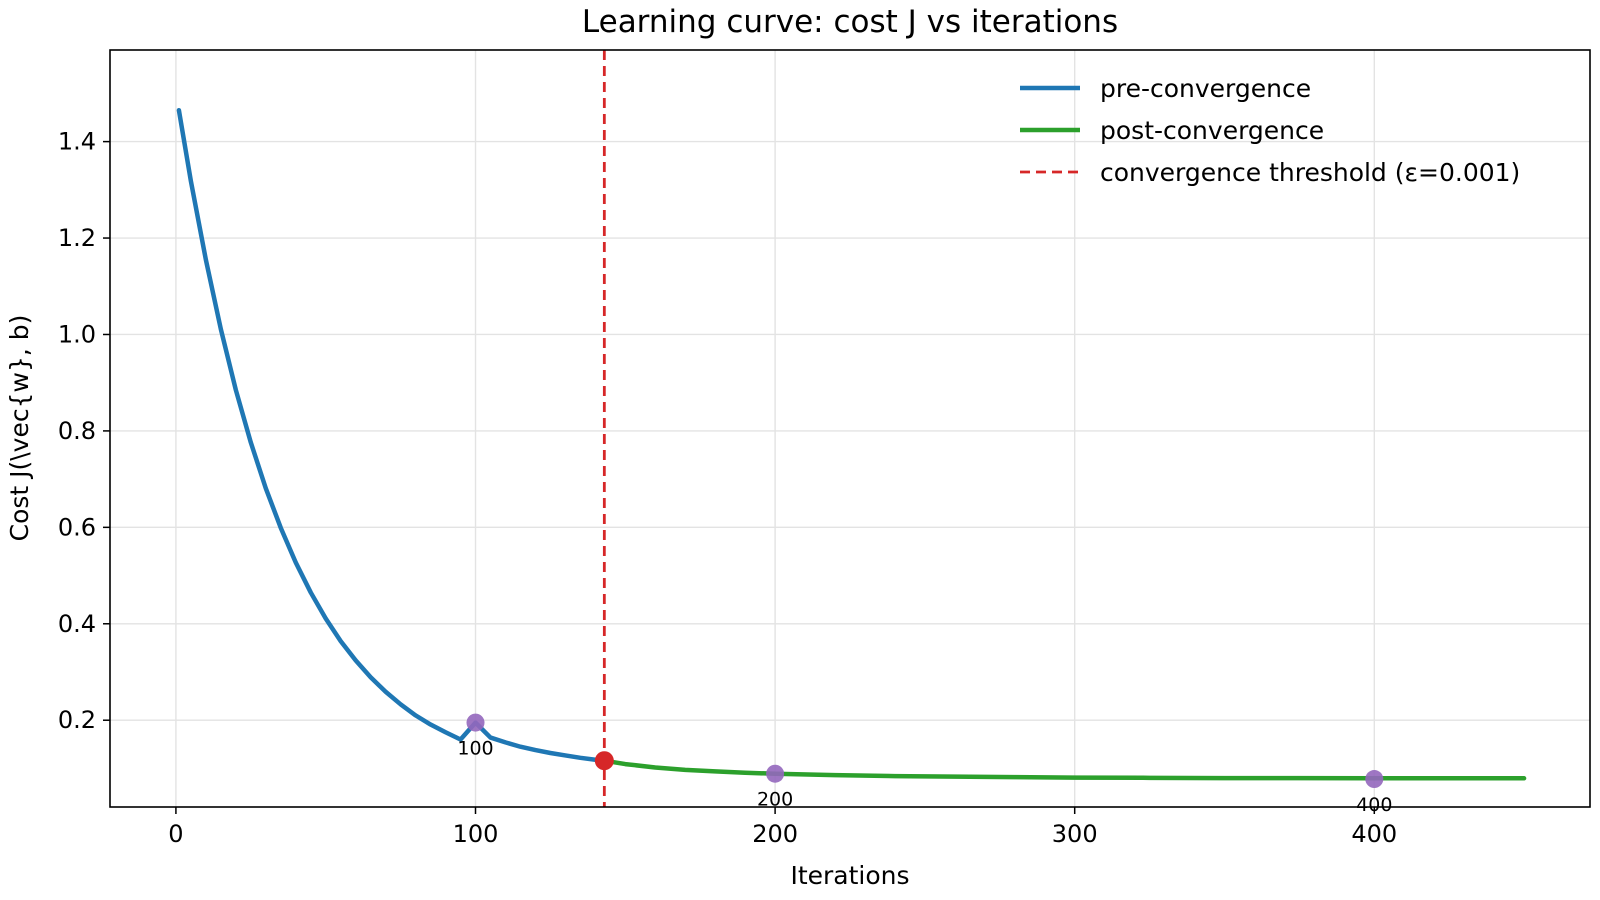  Describe the element at coordinates (1205, 88) in the screenshot. I see `legend-label-pre-convergence: pre-convergence` at that location.